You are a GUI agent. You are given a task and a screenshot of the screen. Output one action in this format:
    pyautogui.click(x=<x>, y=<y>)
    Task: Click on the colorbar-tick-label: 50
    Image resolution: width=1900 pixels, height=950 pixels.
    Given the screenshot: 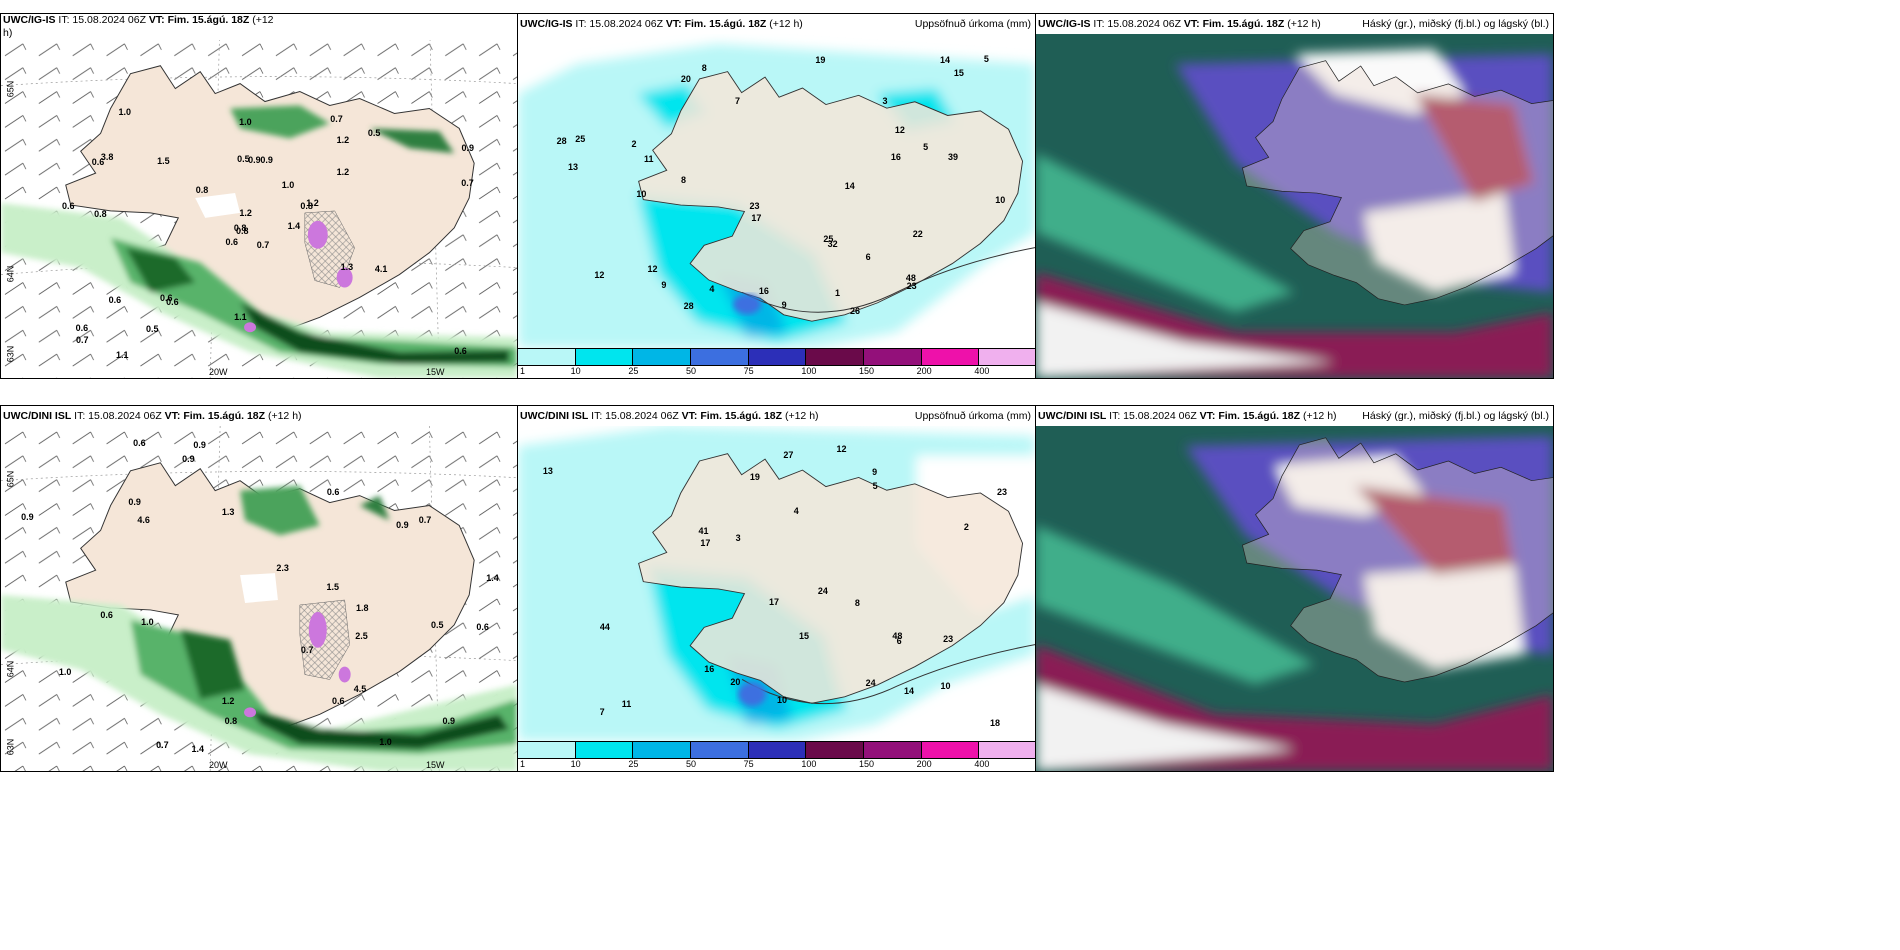 What is the action you would take?
    pyautogui.click(x=691, y=764)
    